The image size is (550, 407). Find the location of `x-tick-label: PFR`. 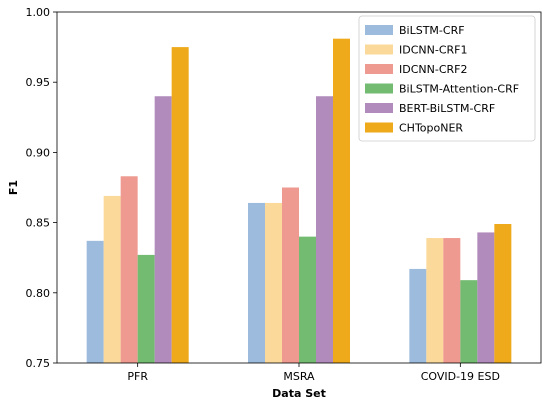

x-tick-label: PFR is located at coordinates (137, 376).